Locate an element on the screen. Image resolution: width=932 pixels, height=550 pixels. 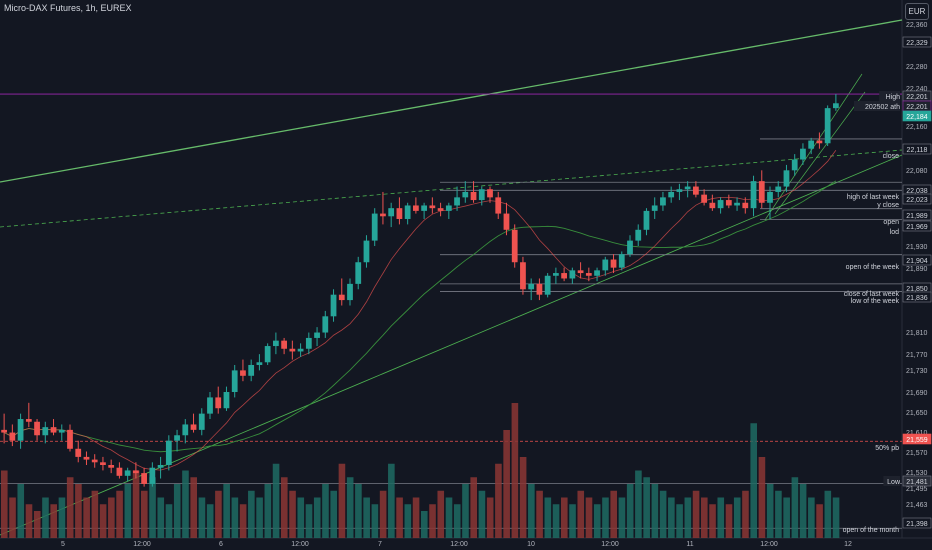
price-badge-label: Low is located at coordinates (894, 482).